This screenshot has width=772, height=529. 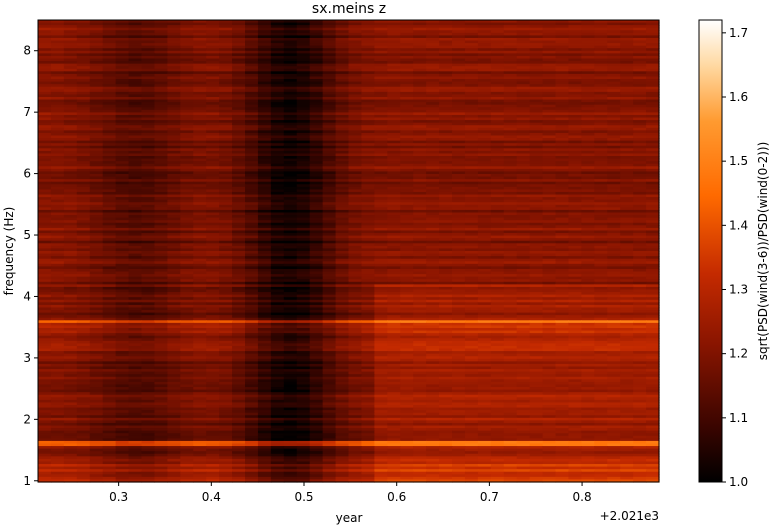 I want to click on x-tick-label: 0.7, so click(x=489, y=497).